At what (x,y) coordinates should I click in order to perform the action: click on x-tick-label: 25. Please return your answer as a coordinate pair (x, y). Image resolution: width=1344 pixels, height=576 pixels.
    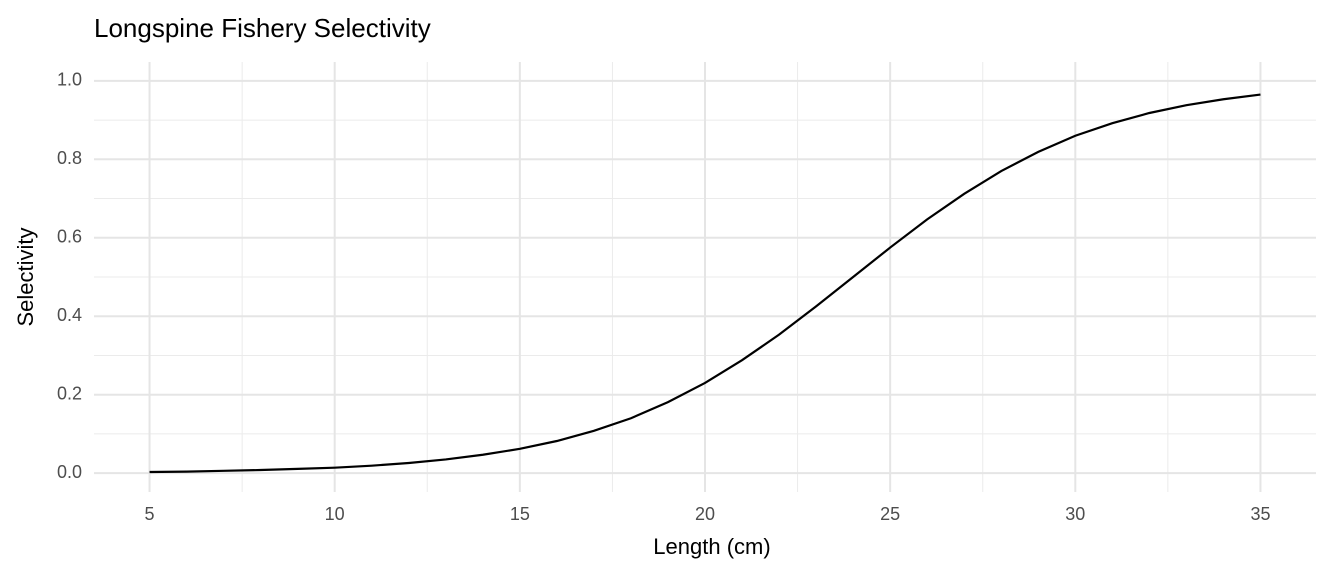
    Looking at the image, I should click on (890, 514).